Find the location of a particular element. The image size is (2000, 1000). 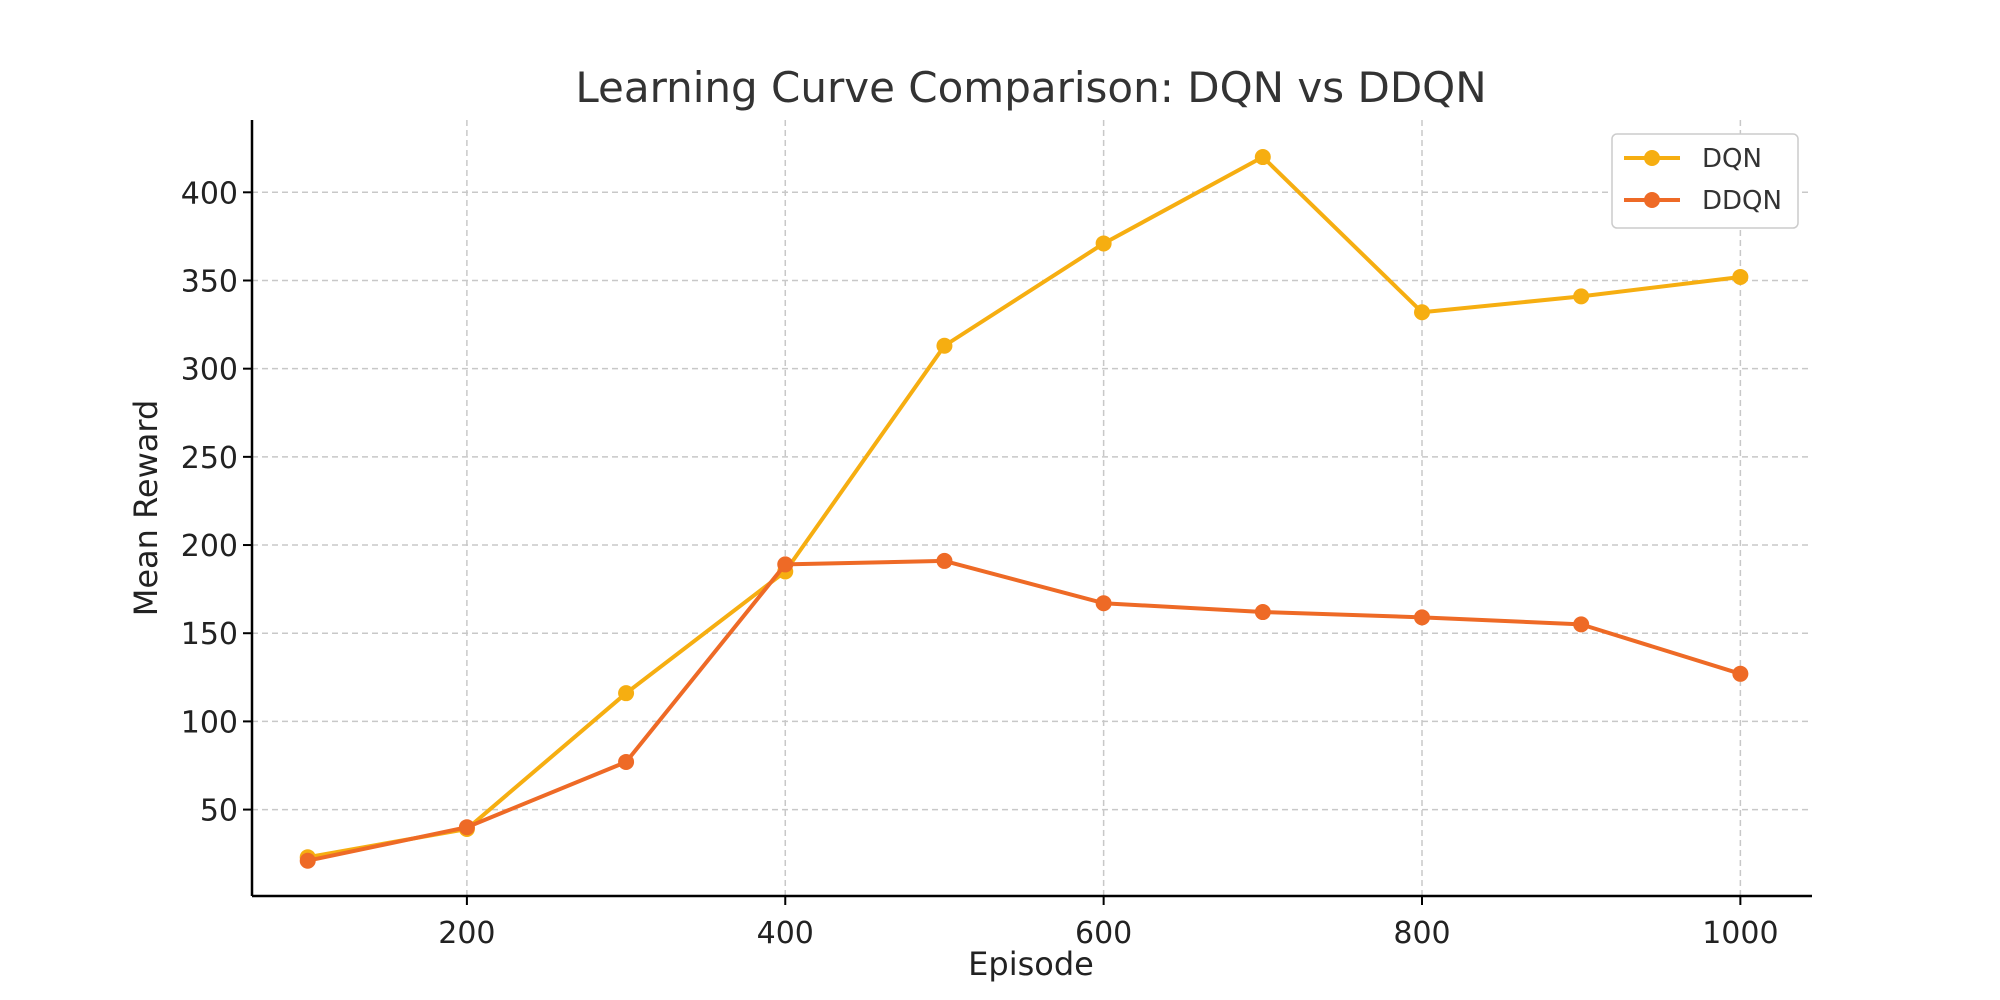

x-tick-label: 600 is located at coordinates (1103, 933).